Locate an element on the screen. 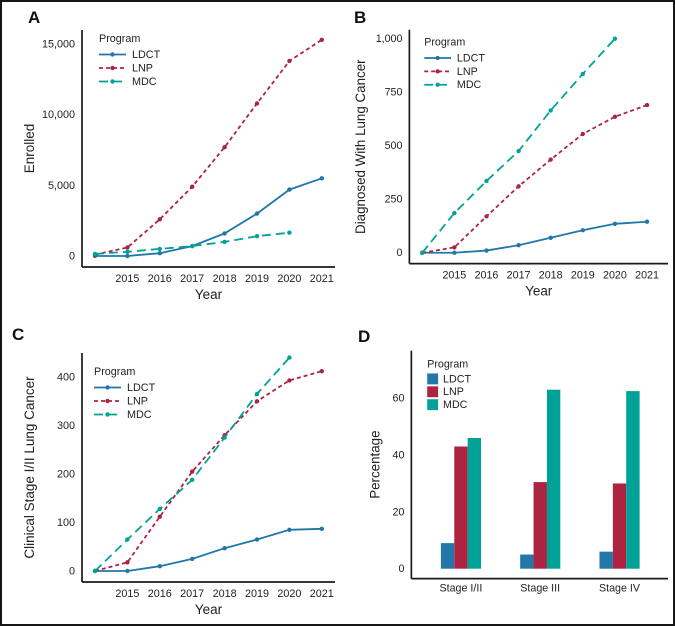 The width and height of the screenshot is (675, 626). y-tick-label: 10,000 is located at coordinates (58, 115).